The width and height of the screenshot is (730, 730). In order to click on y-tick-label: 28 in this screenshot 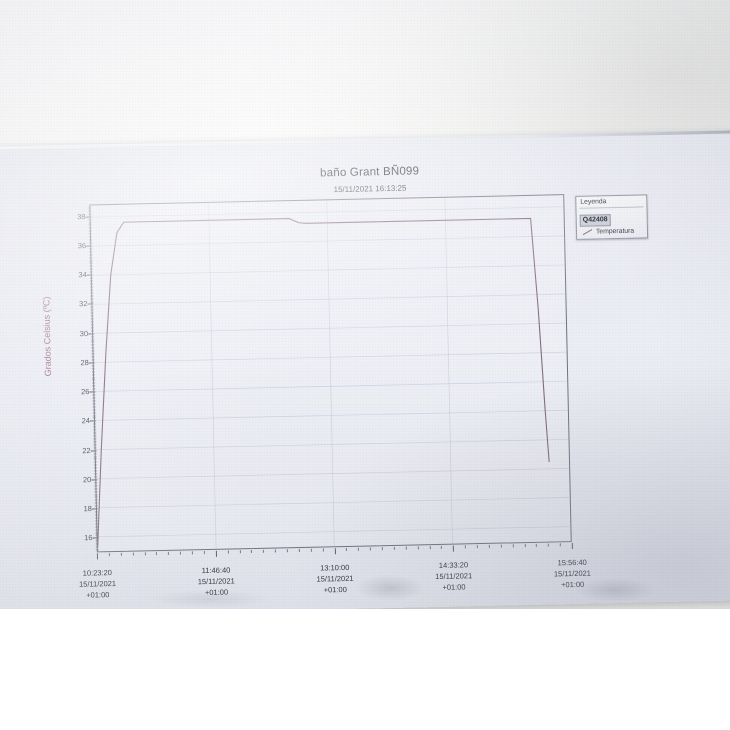, I will do `click(84, 362)`.